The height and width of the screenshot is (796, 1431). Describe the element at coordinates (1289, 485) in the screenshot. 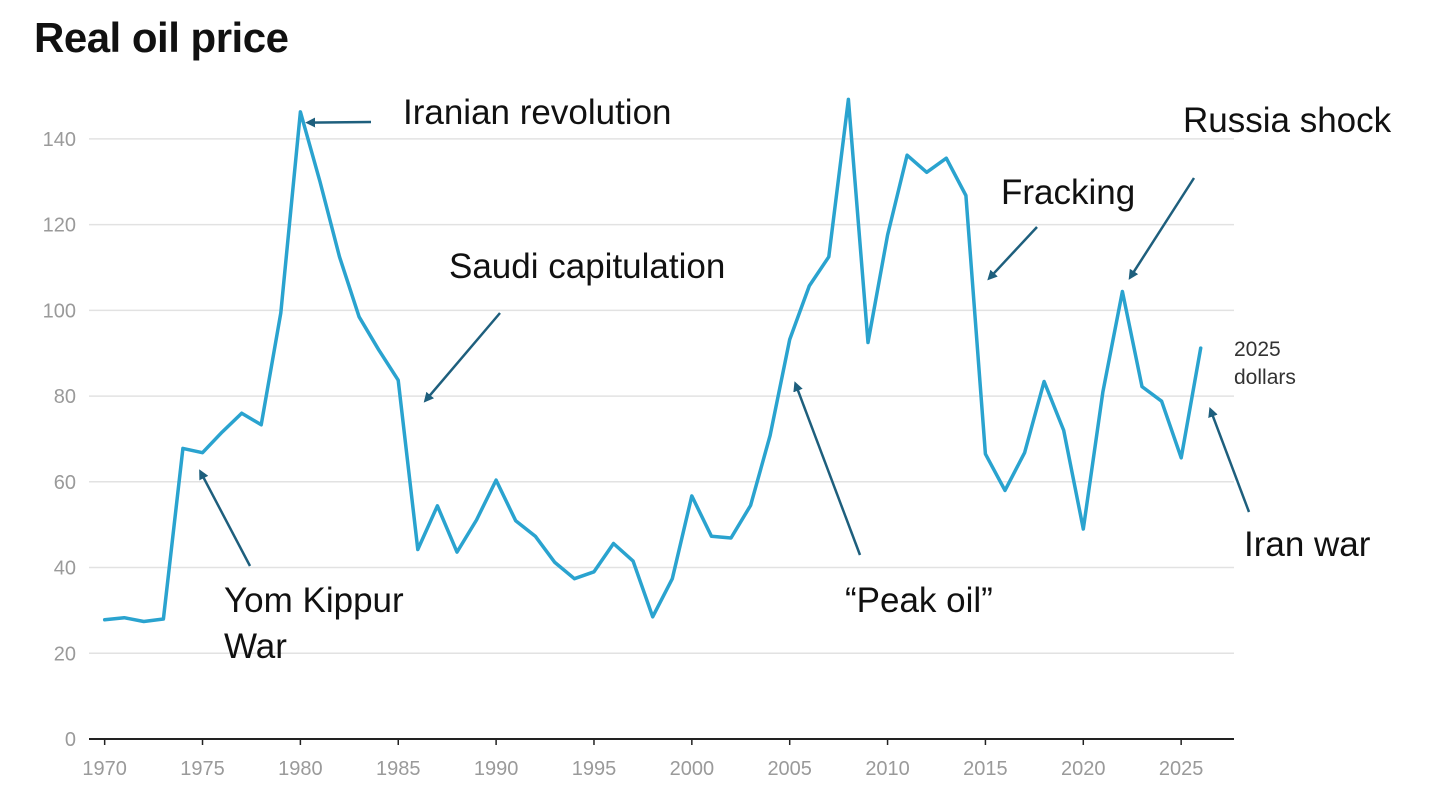

I see `annotation-iran-war: Iran war` at that location.